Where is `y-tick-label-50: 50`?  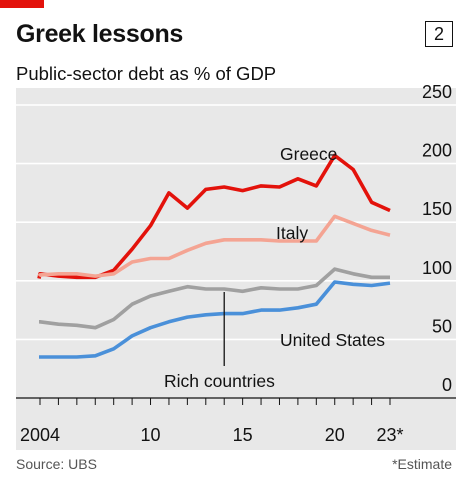 y-tick-label-50: 50 is located at coordinates (442, 326).